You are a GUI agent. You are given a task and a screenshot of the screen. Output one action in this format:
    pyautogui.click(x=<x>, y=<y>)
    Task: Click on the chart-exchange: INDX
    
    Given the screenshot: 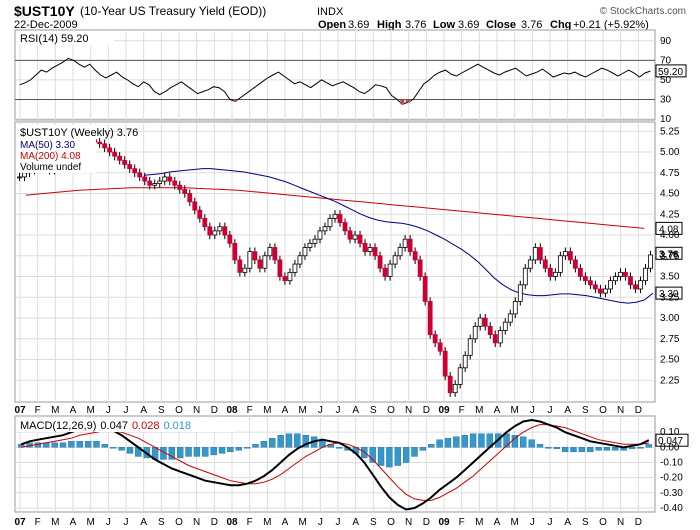 What is the action you would take?
    pyautogui.click(x=330, y=12)
    